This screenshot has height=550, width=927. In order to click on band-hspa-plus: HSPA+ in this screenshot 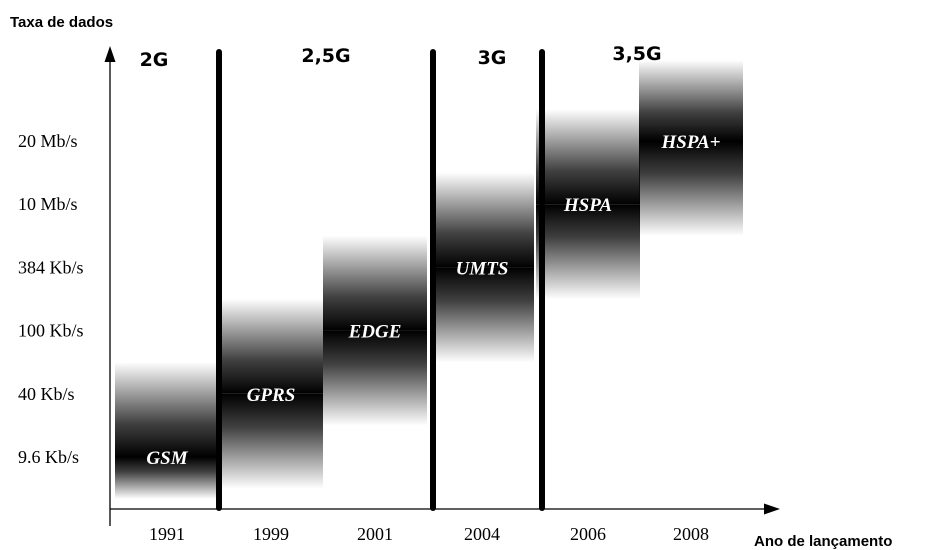, I will do `click(691, 148)`.